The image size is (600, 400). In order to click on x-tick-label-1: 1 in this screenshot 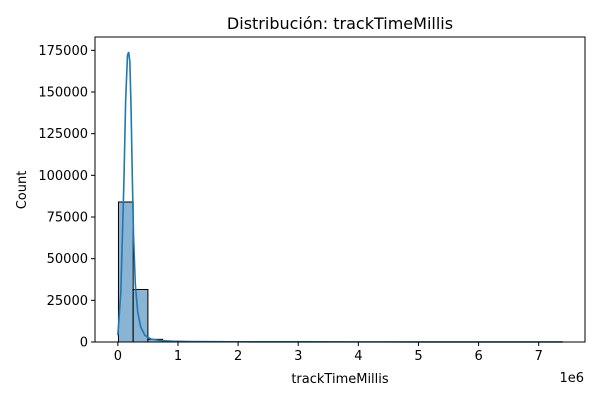, I will do `click(178, 356)`.